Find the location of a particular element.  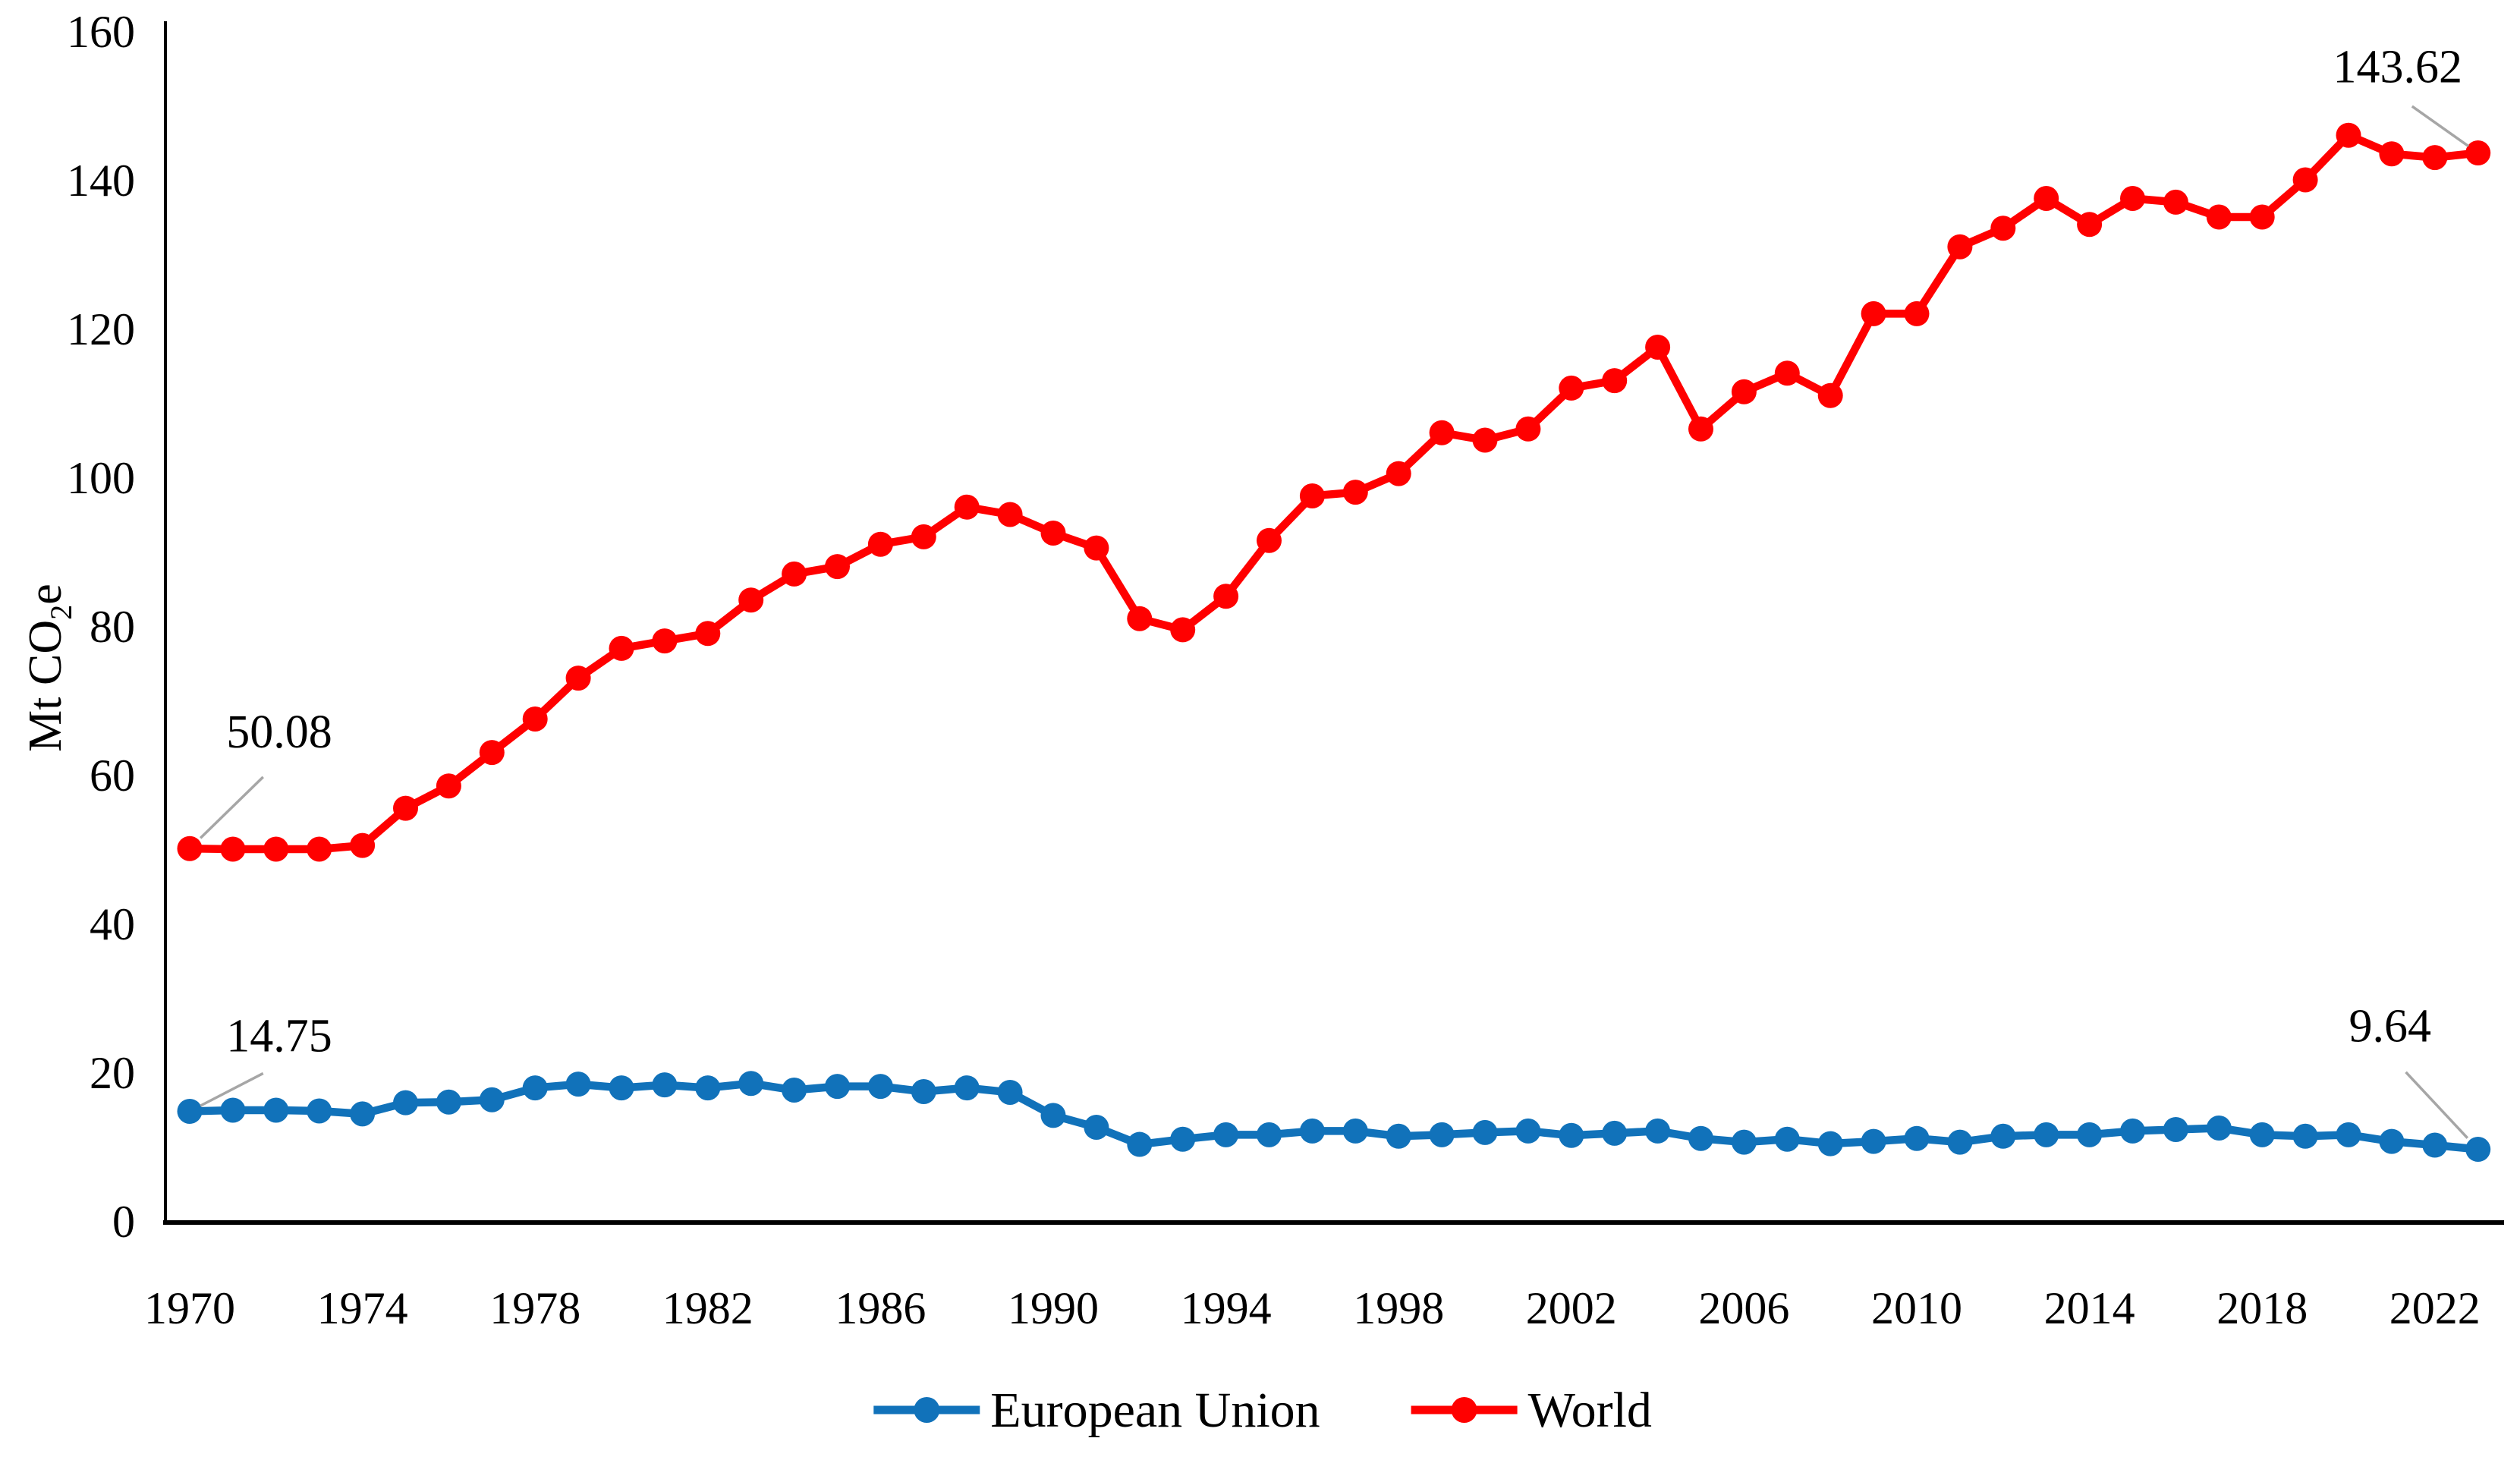

x-tick-label: 1998 is located at coordinates (1398, 1308).